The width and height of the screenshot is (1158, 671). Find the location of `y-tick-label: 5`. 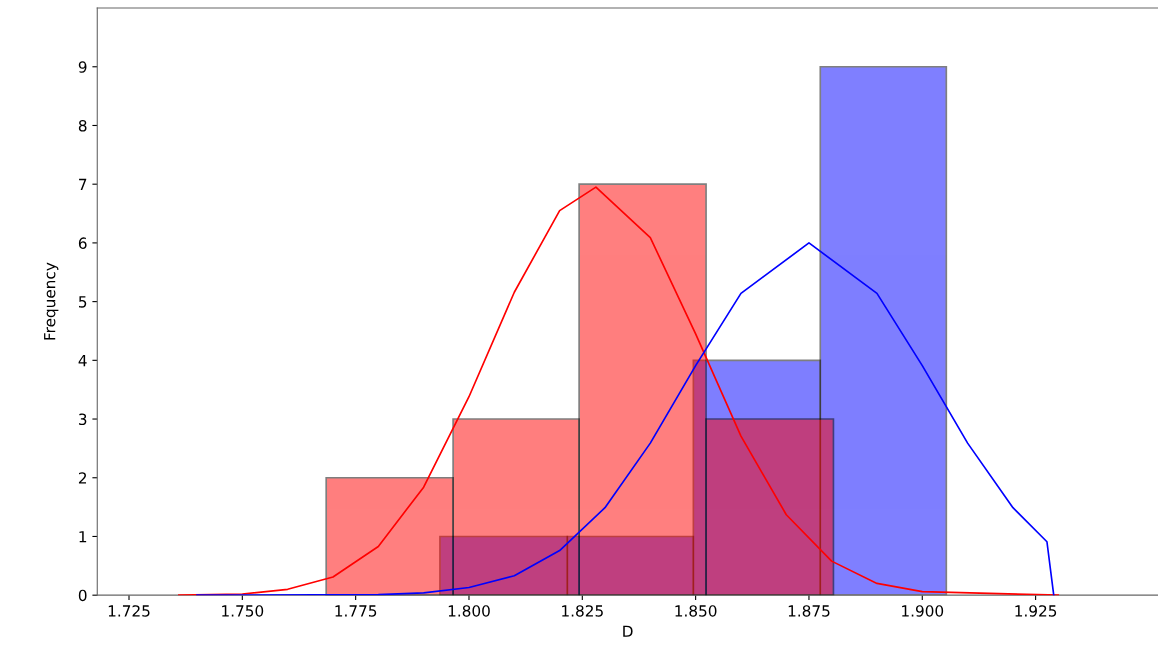

y-tick-label: 5 is located at coordinates (83, 302).